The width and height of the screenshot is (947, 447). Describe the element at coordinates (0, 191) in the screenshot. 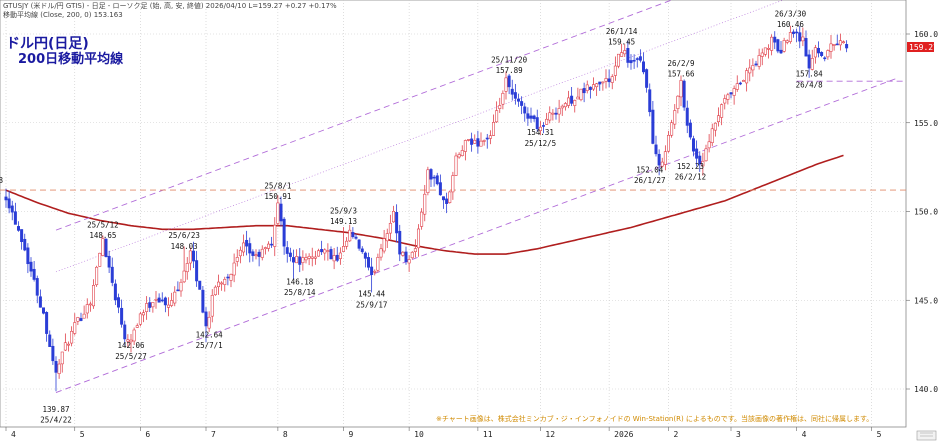

I see `price-annotation: 151.21` at that location.